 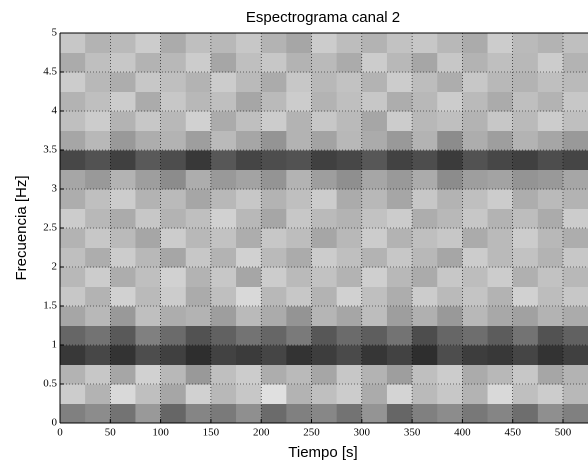 What do you see at coordinates (211, 433) in the screenshot?
I see `x-tick-label: 150` at bounding box center [211, 433].